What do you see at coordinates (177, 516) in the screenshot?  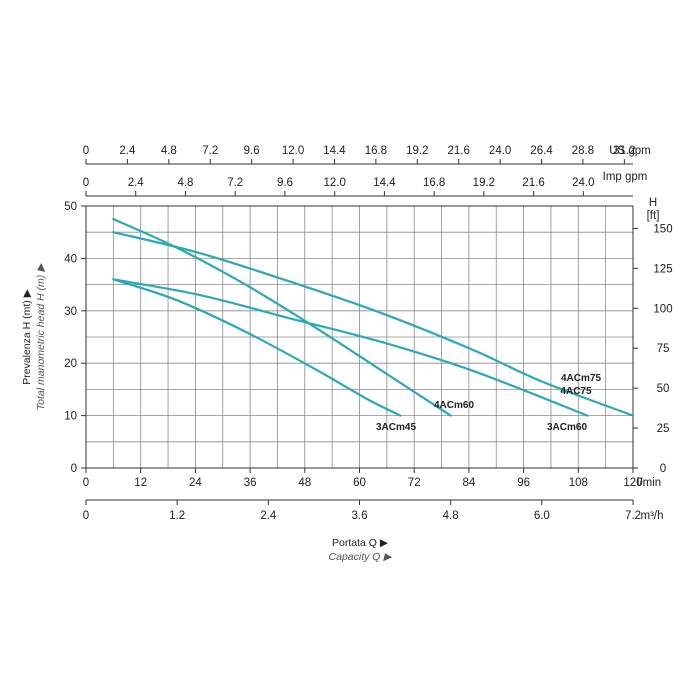 I see `m3h-axis-tick-label: 1.2` at bounding box center [177, 516].